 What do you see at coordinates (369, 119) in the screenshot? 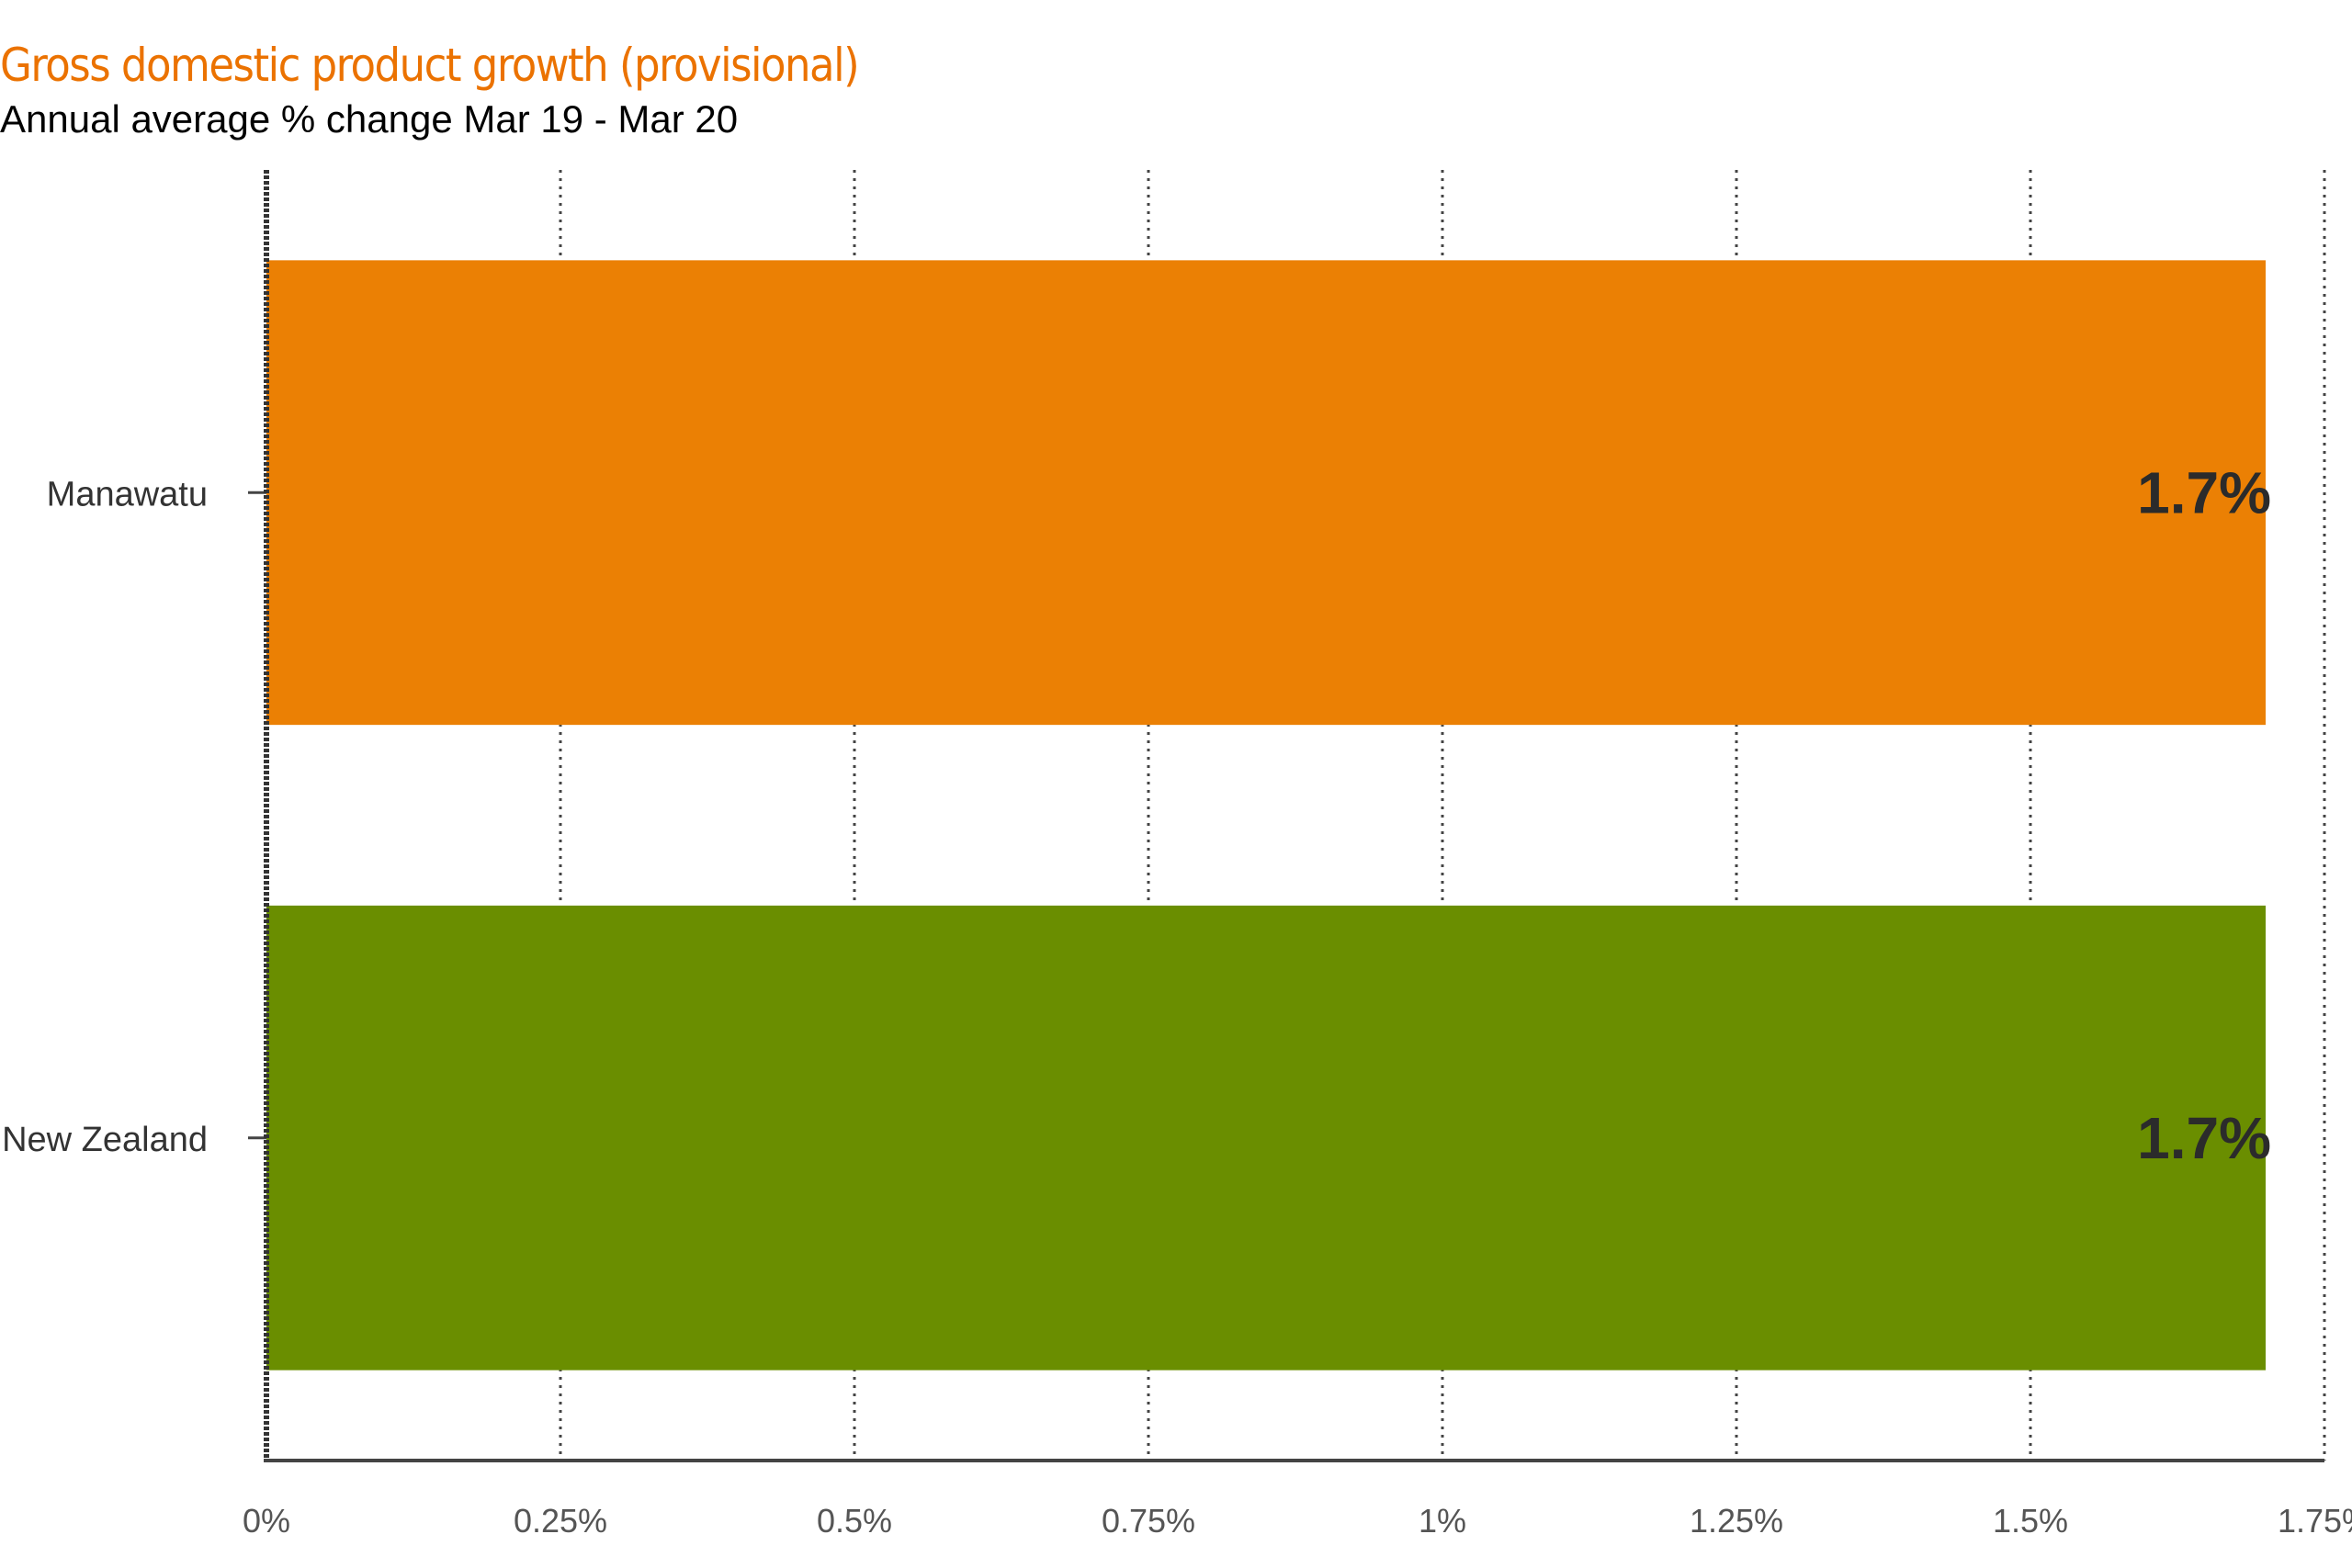
I see `chart-subtitle: Annual average % change Mar 19 - Mar 20` at bounding box center [369, 119].